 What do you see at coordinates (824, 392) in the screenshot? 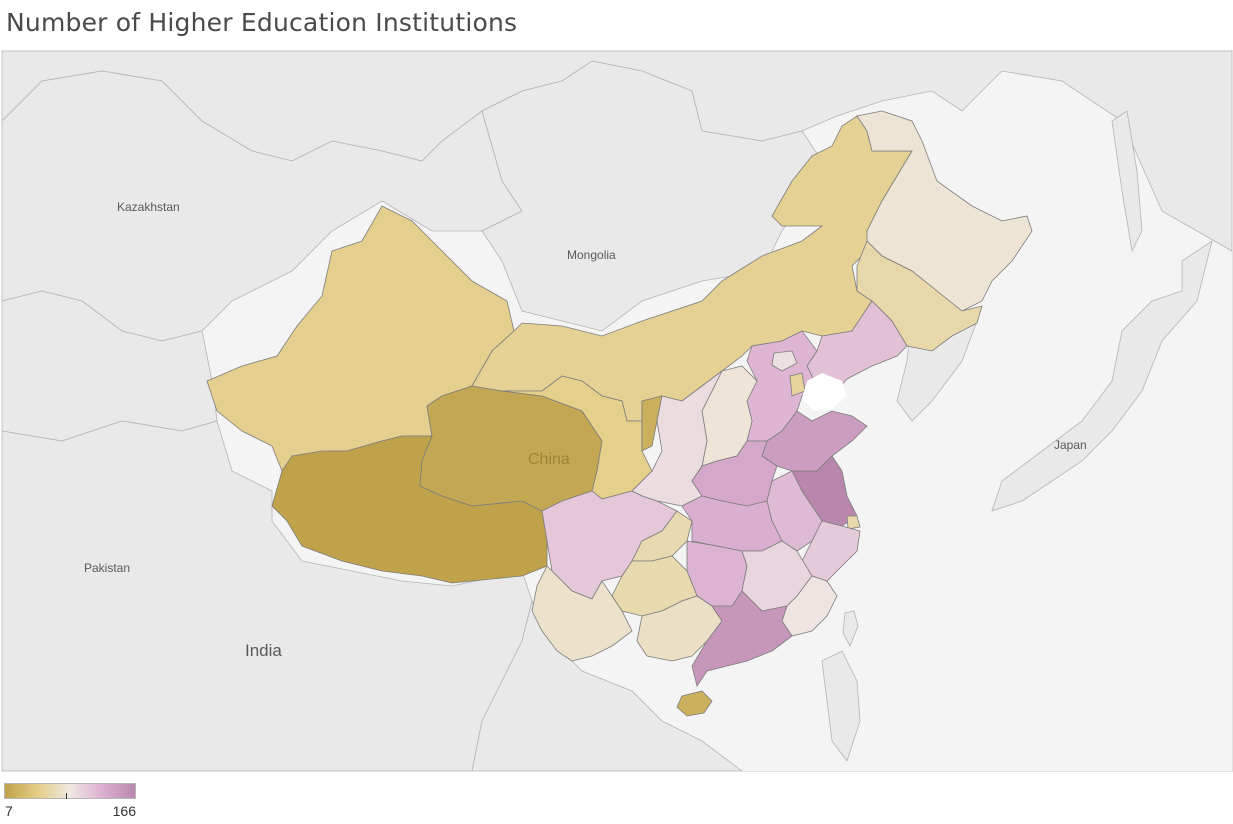
I see `bohai-sea` at bounding box center [824, 392].